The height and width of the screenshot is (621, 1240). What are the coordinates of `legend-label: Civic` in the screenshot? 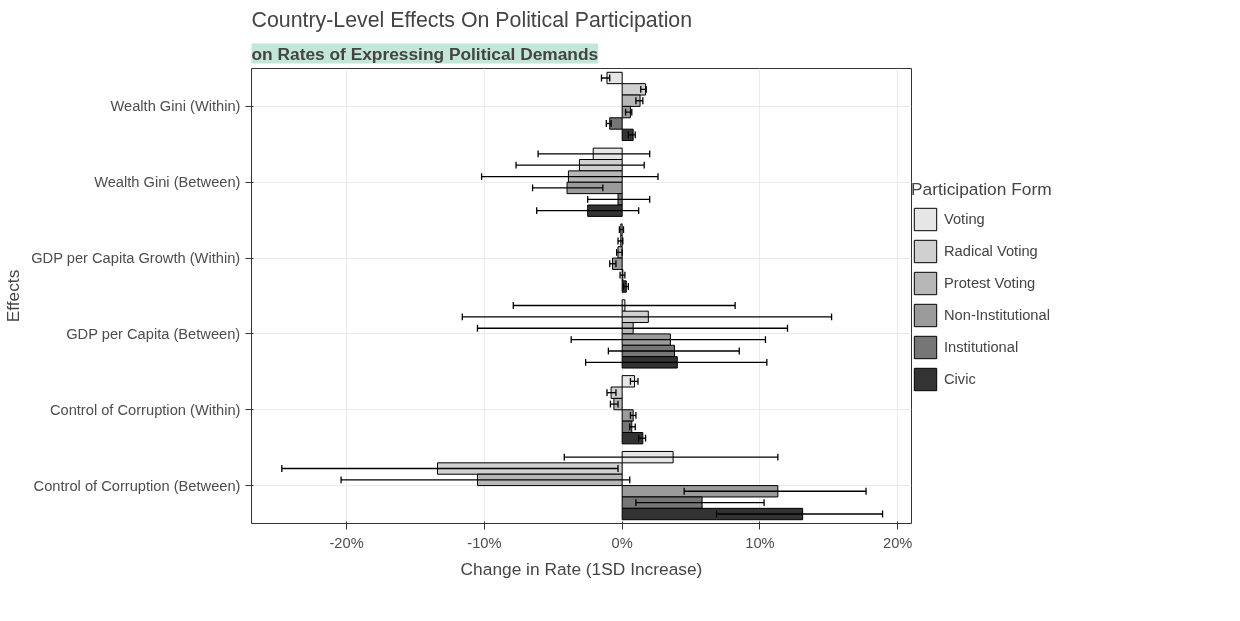 It's located at (960, 379).